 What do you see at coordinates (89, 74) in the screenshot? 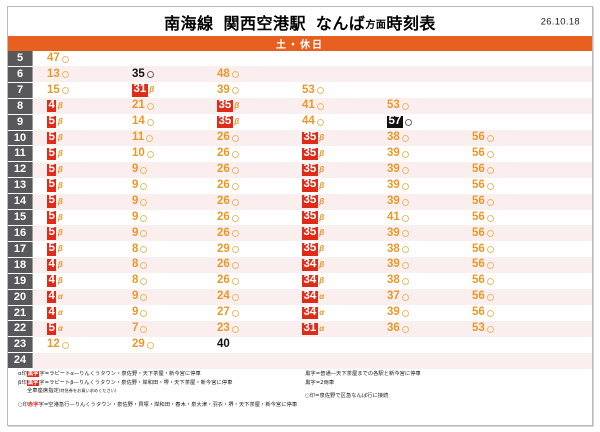
I see `departure-entry: 13` at bounding box center [89, 74].